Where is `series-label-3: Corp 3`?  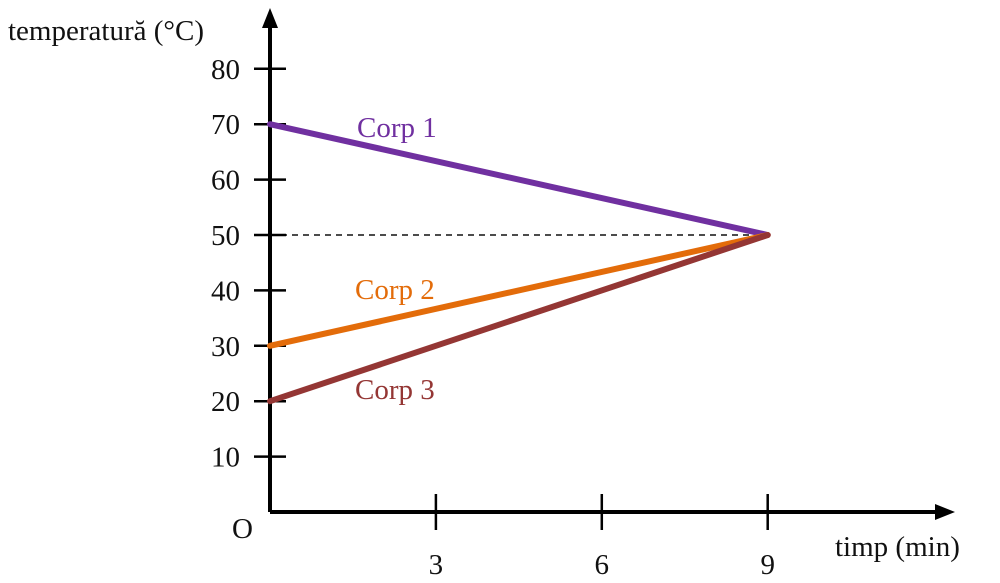 series-label-3: Corp 3 is located at coordinates (395, 390).